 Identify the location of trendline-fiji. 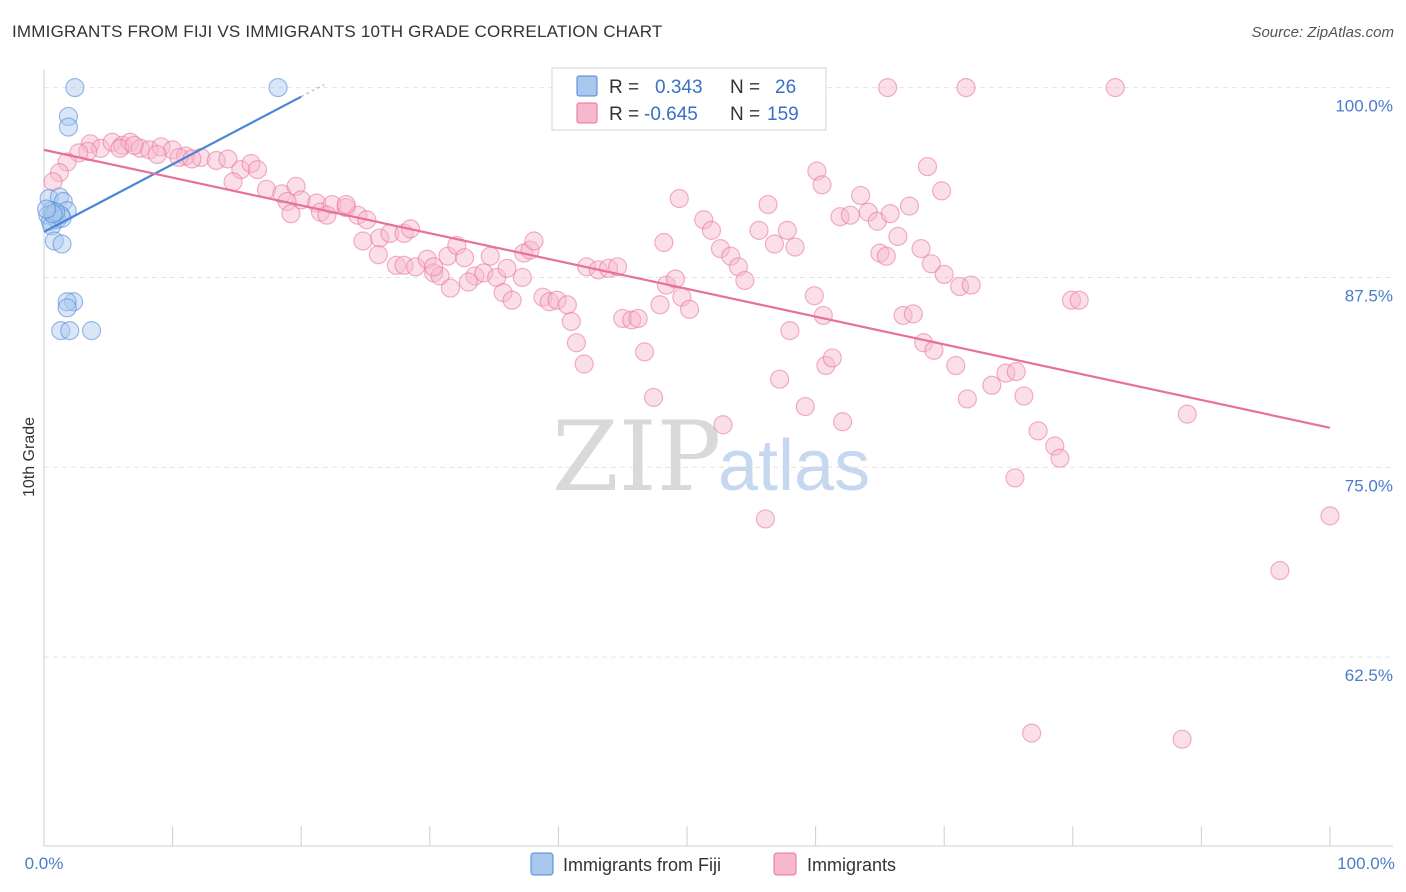
(172, 164).